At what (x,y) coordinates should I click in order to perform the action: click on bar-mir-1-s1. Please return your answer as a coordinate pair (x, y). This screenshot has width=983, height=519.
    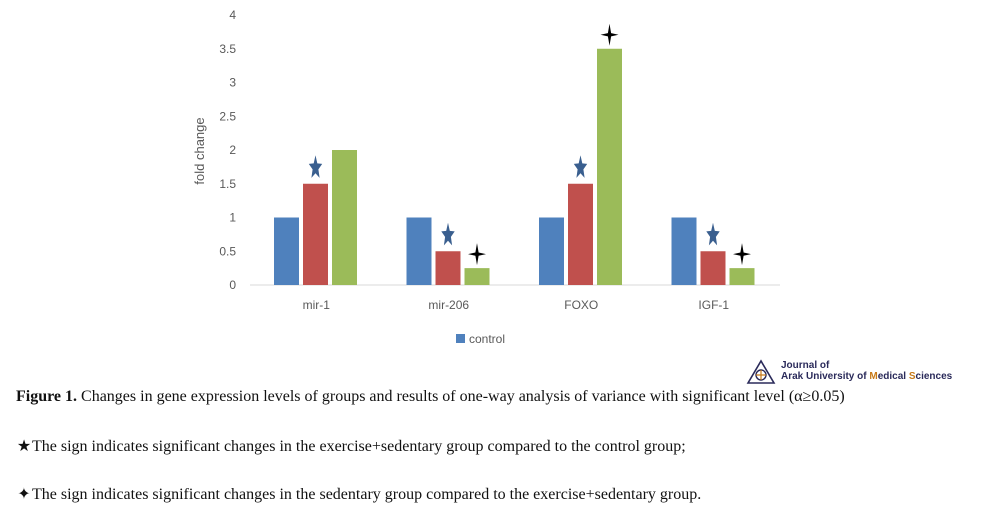
    Looking at the image, I should click on (315, 234).